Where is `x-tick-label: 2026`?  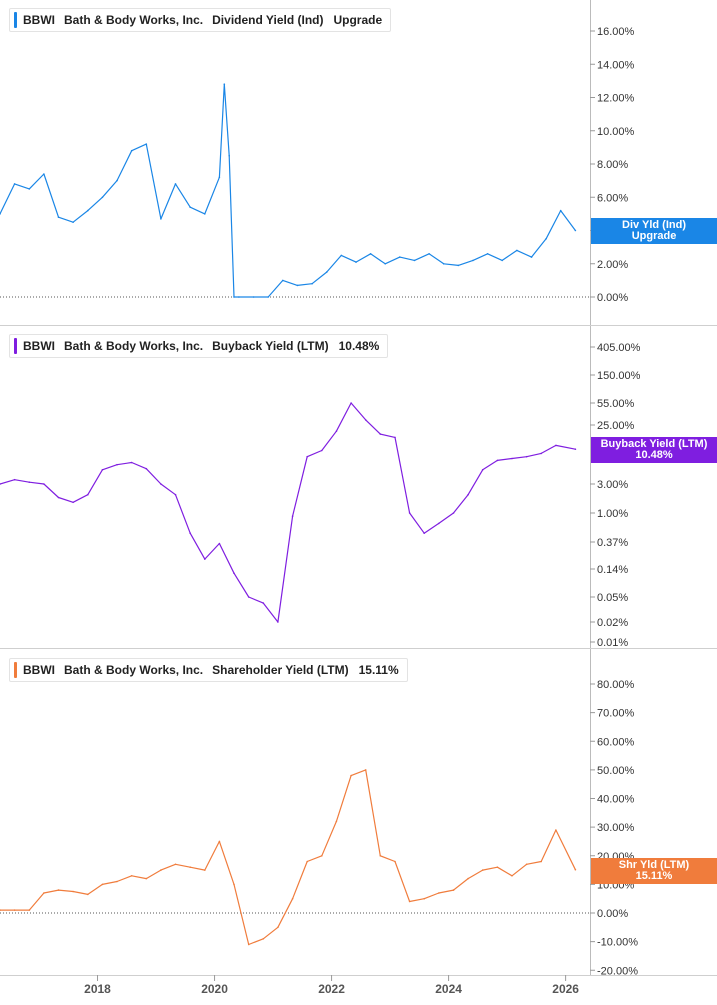
x-tick-label: 2026 is located at coordinates (565, 989).